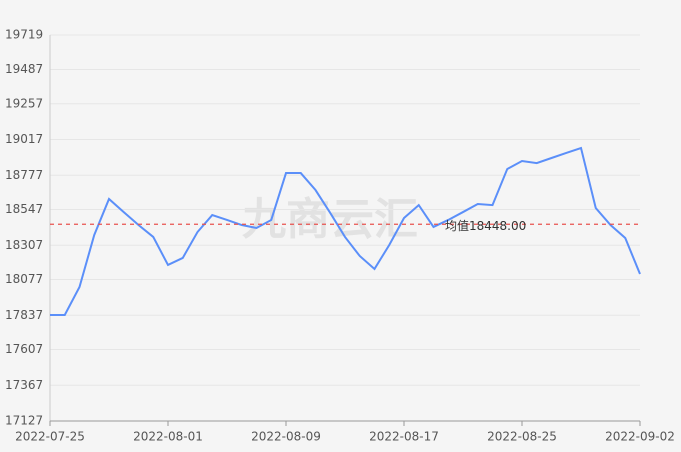  I want to click on y-tick-label: 17837, so click(24, 315).